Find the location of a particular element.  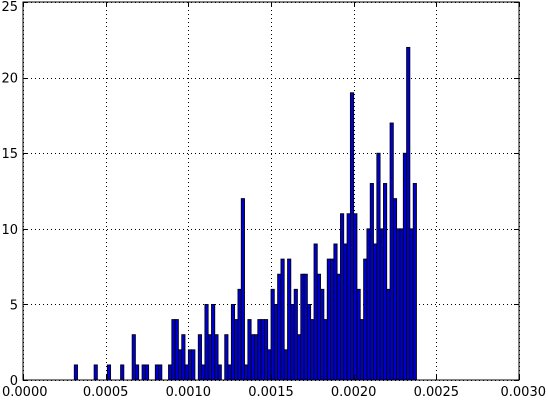

x-tick-label: 0.0010 is located at coordinates (189, 392).